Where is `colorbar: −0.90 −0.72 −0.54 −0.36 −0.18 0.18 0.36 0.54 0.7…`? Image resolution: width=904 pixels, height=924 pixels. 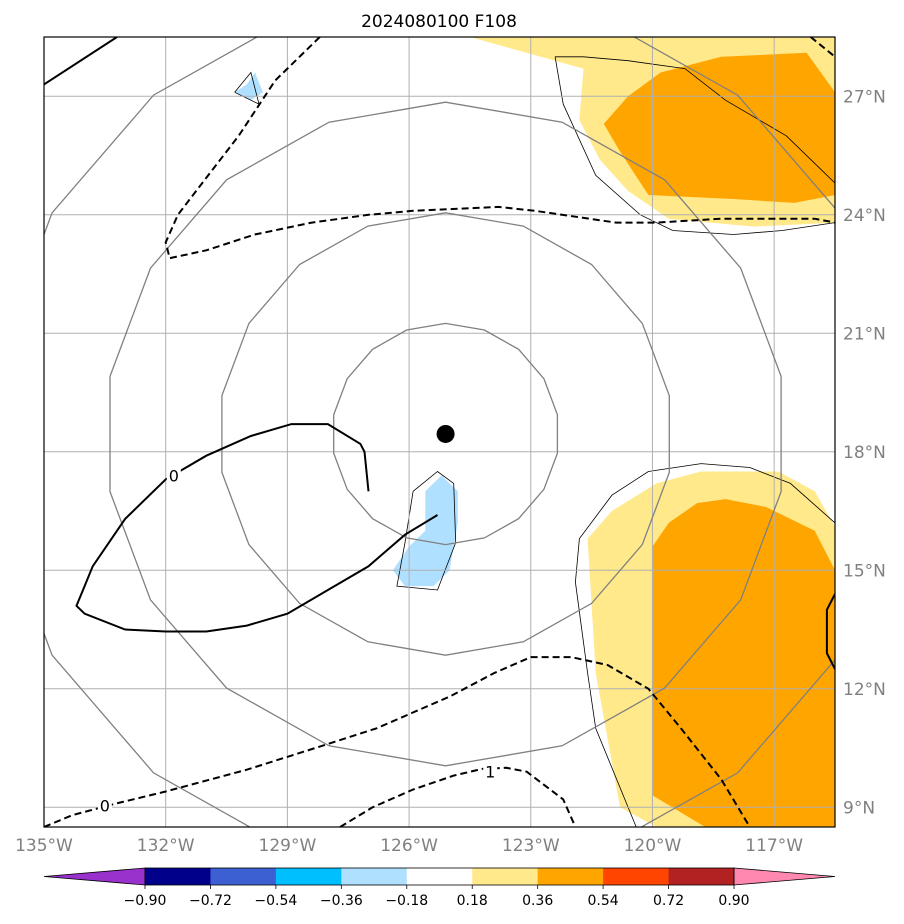 colorbar: −0.90 −0.72 −0.54 −0.36 −0.18 0.18 0.36 0.54 0.7… is located at coordinates (439, 888).